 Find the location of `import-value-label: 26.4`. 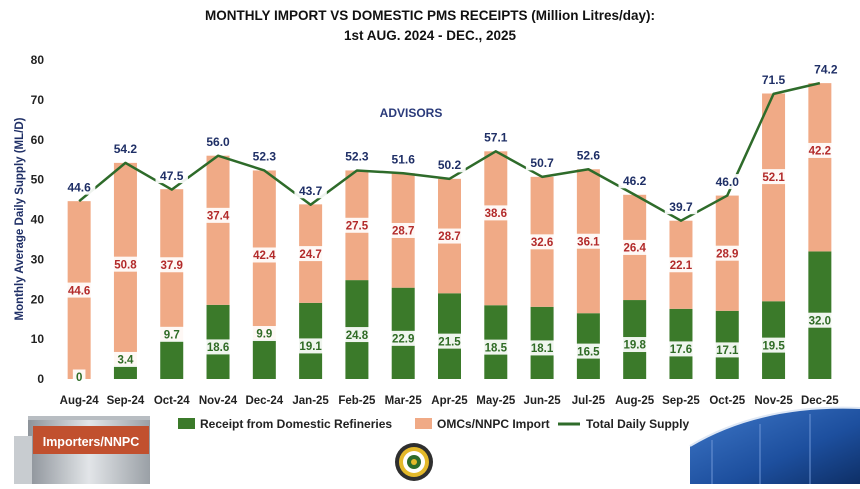

import-value-label: 26.4 is located at coordinates (634, 249).